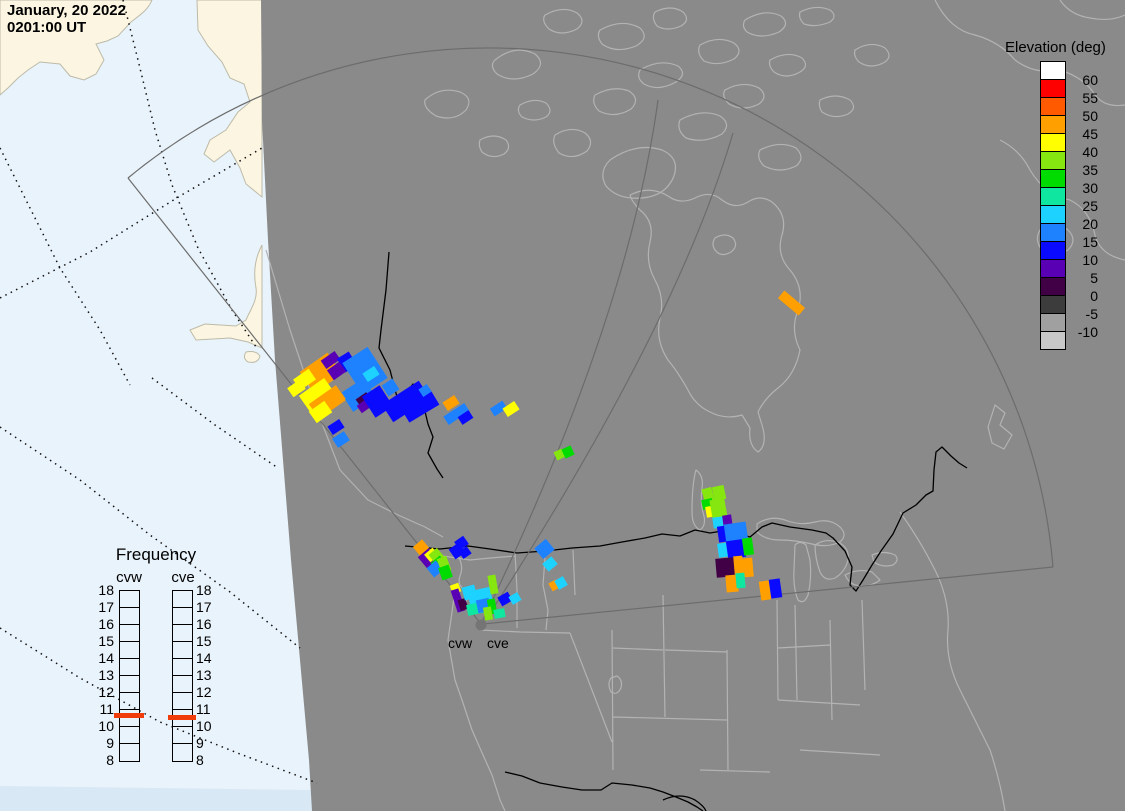  What do you see at coordinates (229, 99) in the screenshot?
I see `land-alaska-west` at bounding box center [229, 99].